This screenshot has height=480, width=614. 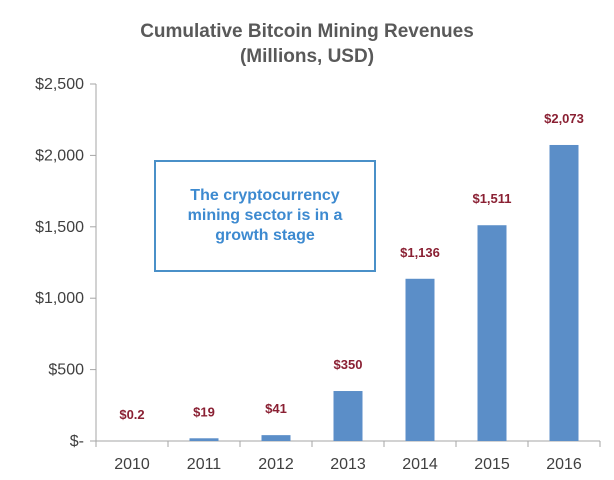 I want to click on chart-title-line-2: (Millions, USD), so click(x=307, y=56).